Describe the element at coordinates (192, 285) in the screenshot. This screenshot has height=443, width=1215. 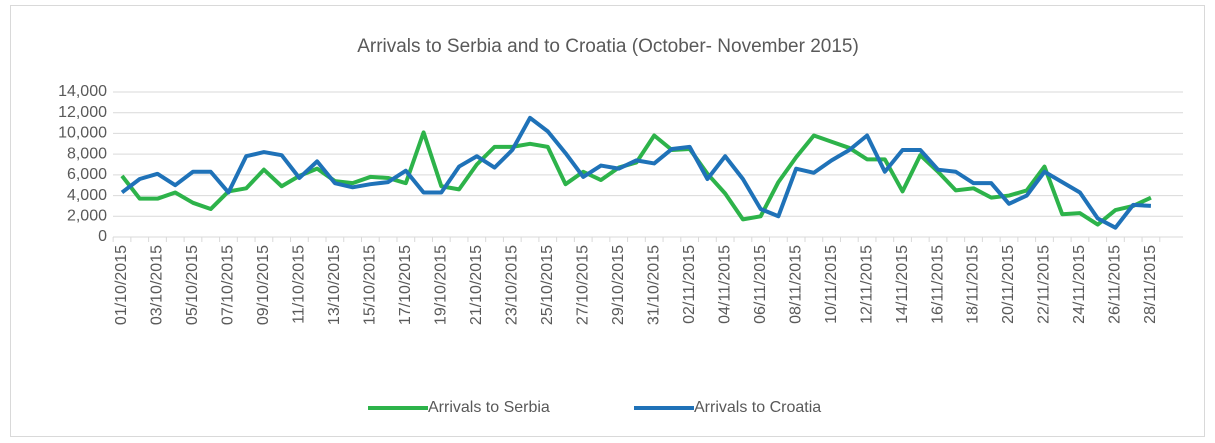
I see `x-tick-label: 05/10/2015` at that location.